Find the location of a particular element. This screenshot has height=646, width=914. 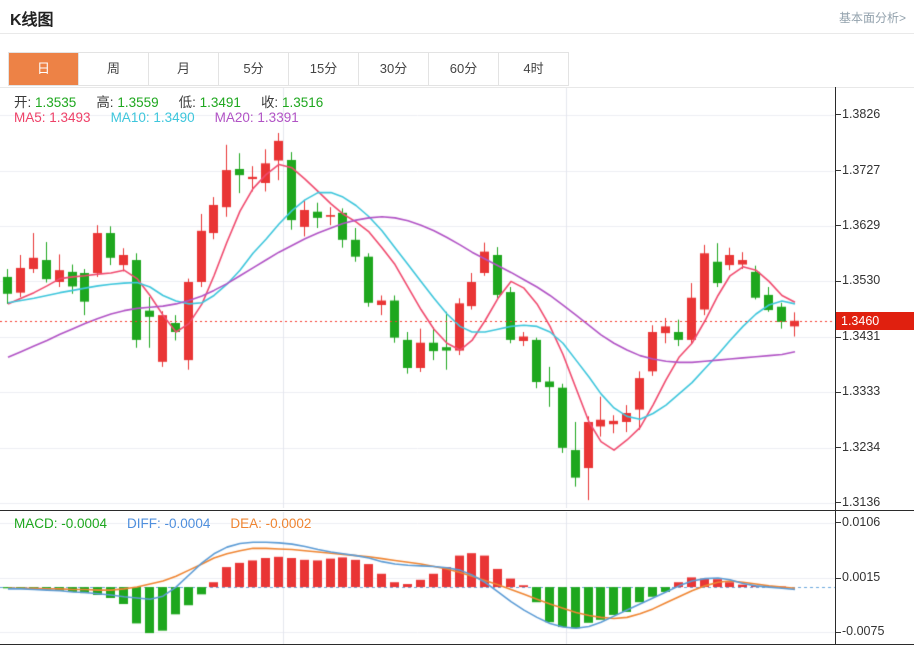

y-axis-label: 1.3333 is located at coordinates (861, 391).